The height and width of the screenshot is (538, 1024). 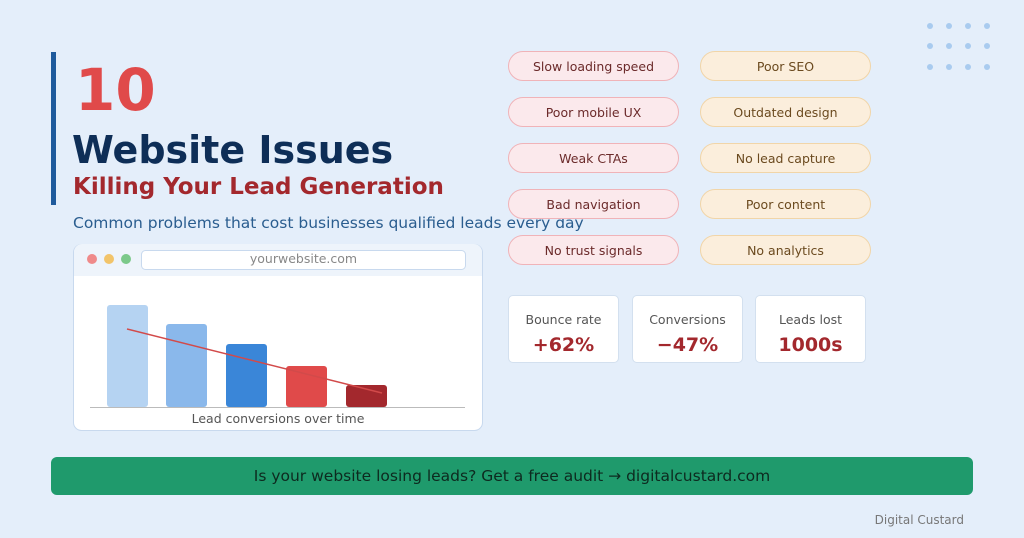 What do you see at coordinates (593, 66) in the screenshot?
I see `issue-pill: Slow loading speed` at bounding box center [593, 66].